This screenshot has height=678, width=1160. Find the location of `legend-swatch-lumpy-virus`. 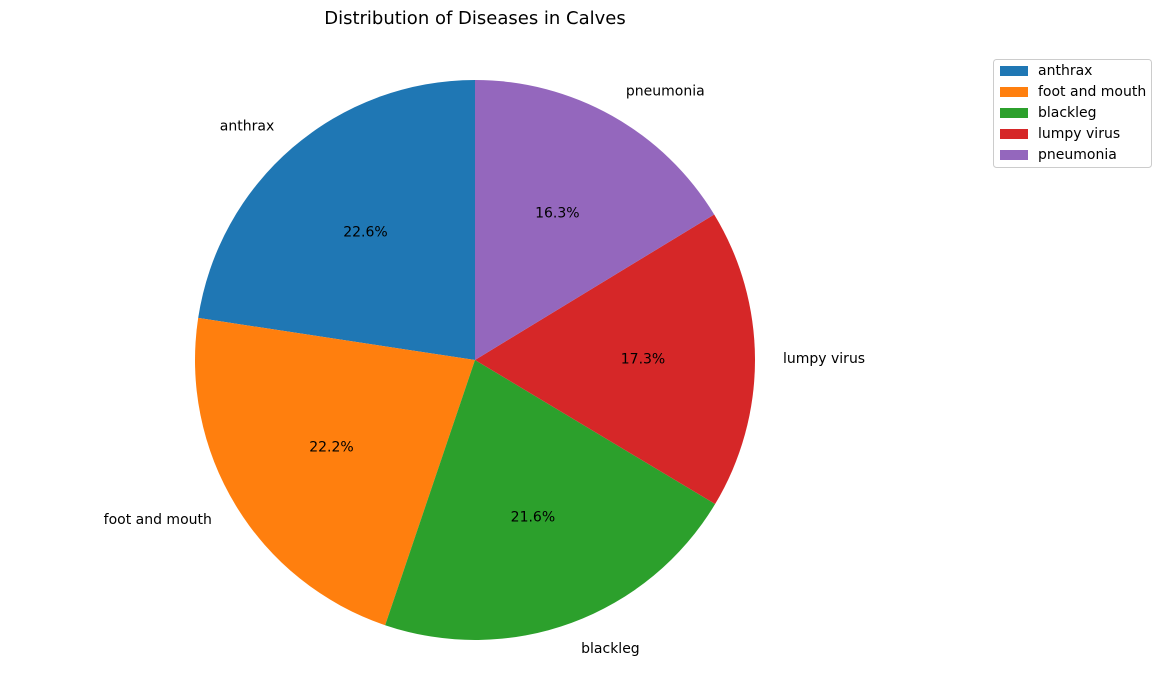

legend-swatch-lumpy-virus is located at coordinates (1014, 134).